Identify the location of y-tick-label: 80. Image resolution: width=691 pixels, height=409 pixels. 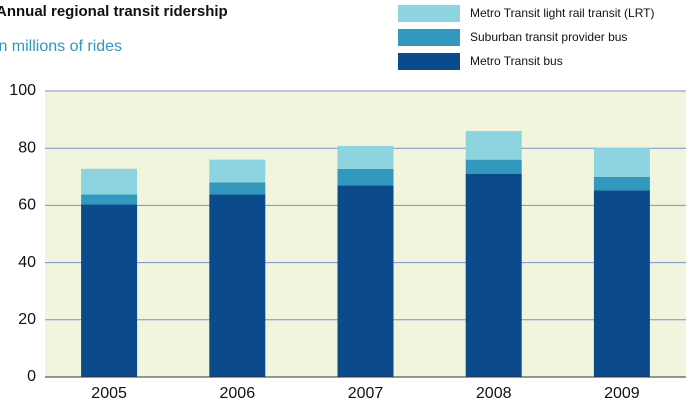
(27, 147).